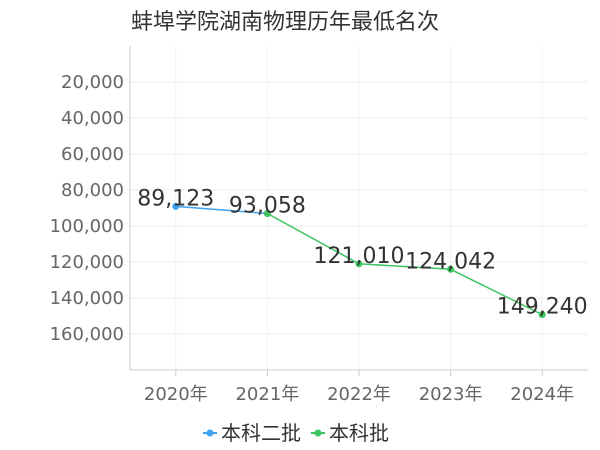  I want to click on y-tick-label: 100,000, so click(87, 226).